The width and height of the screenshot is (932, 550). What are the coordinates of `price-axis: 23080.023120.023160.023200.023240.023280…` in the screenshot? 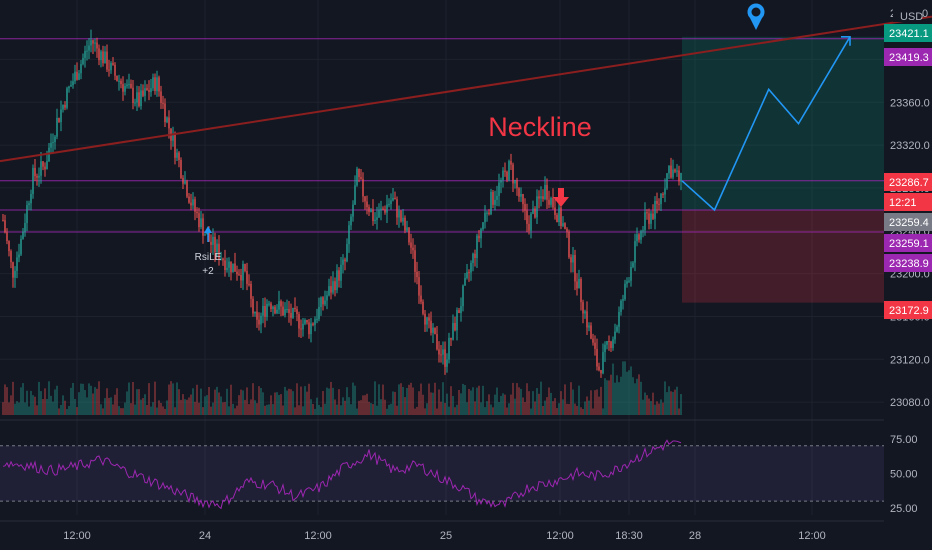 It's located at (908, 208).